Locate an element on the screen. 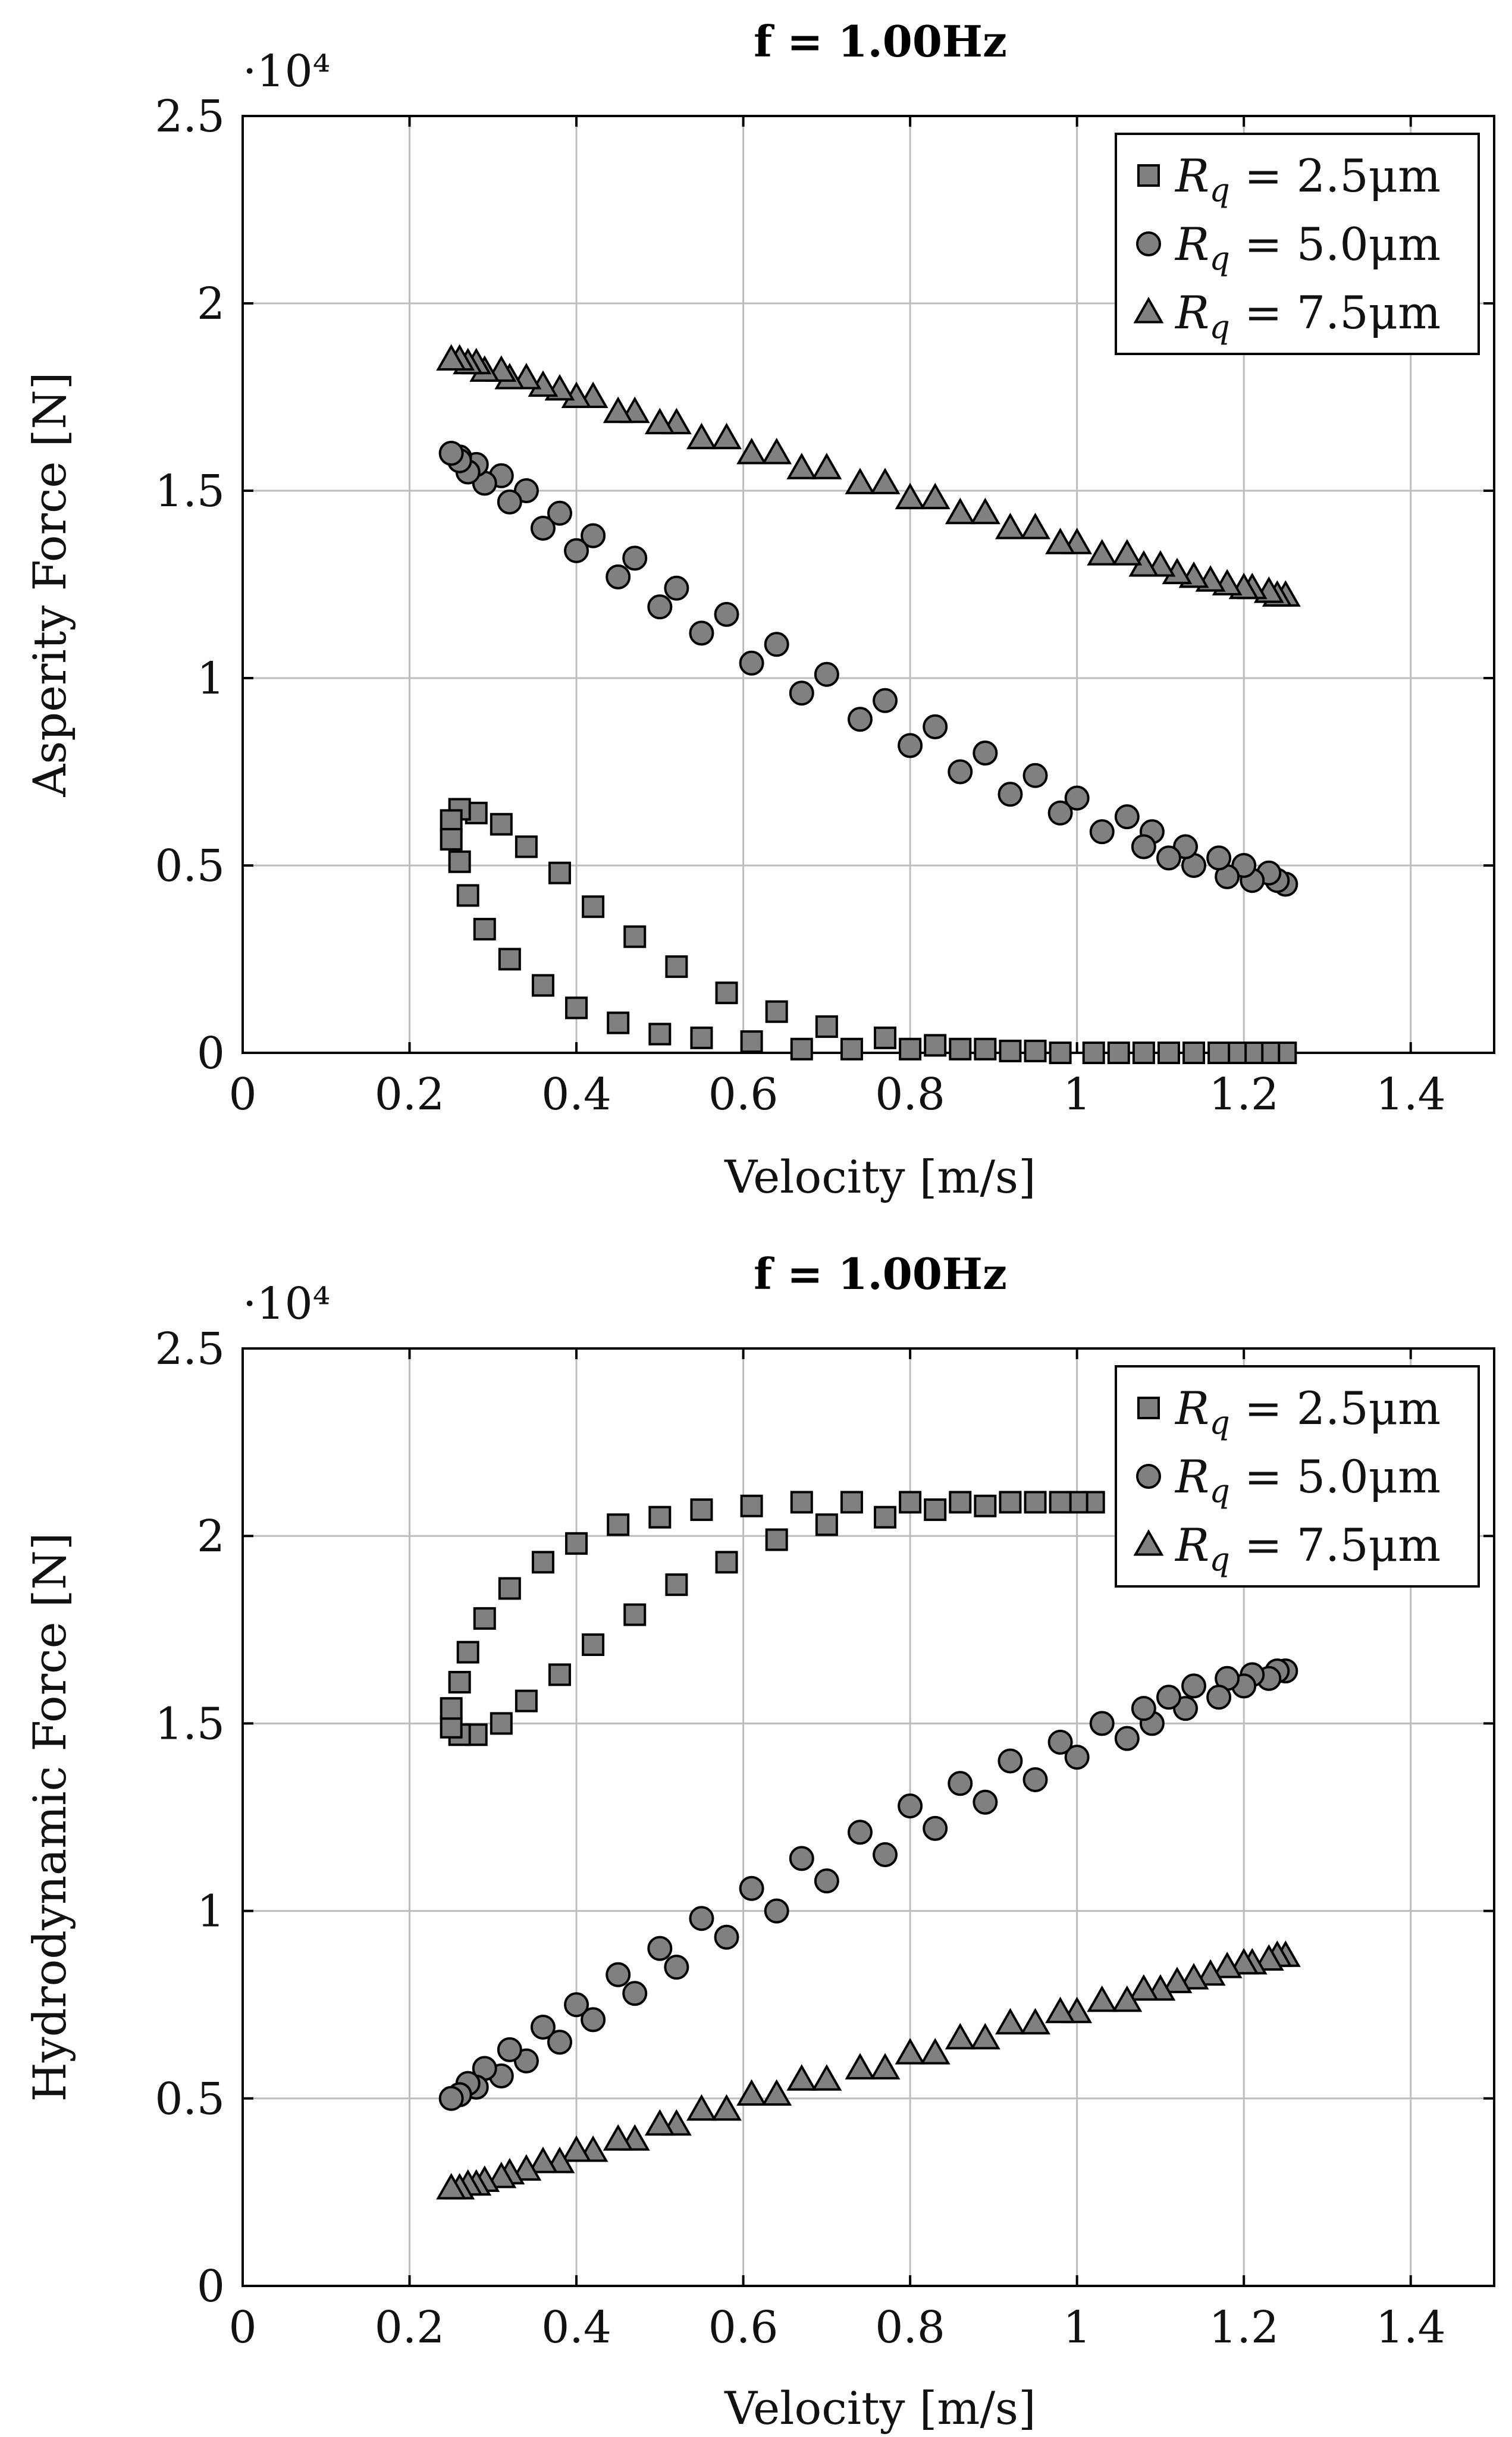  legend-circle-icon is located at coordinates (1148, 1476).